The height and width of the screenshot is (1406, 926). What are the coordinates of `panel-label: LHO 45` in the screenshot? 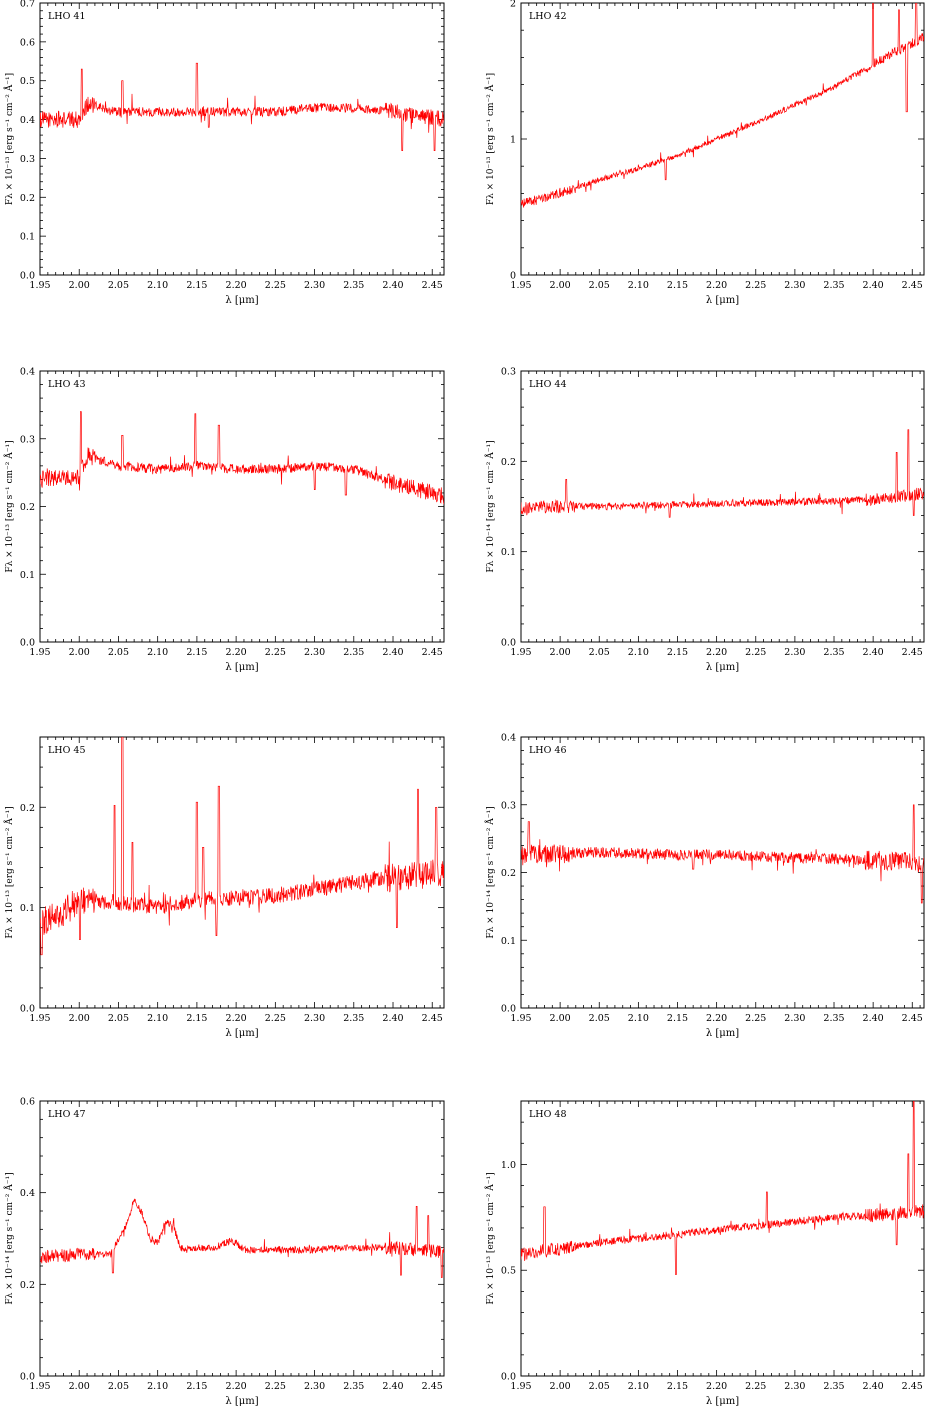 It's located at (67, 750).